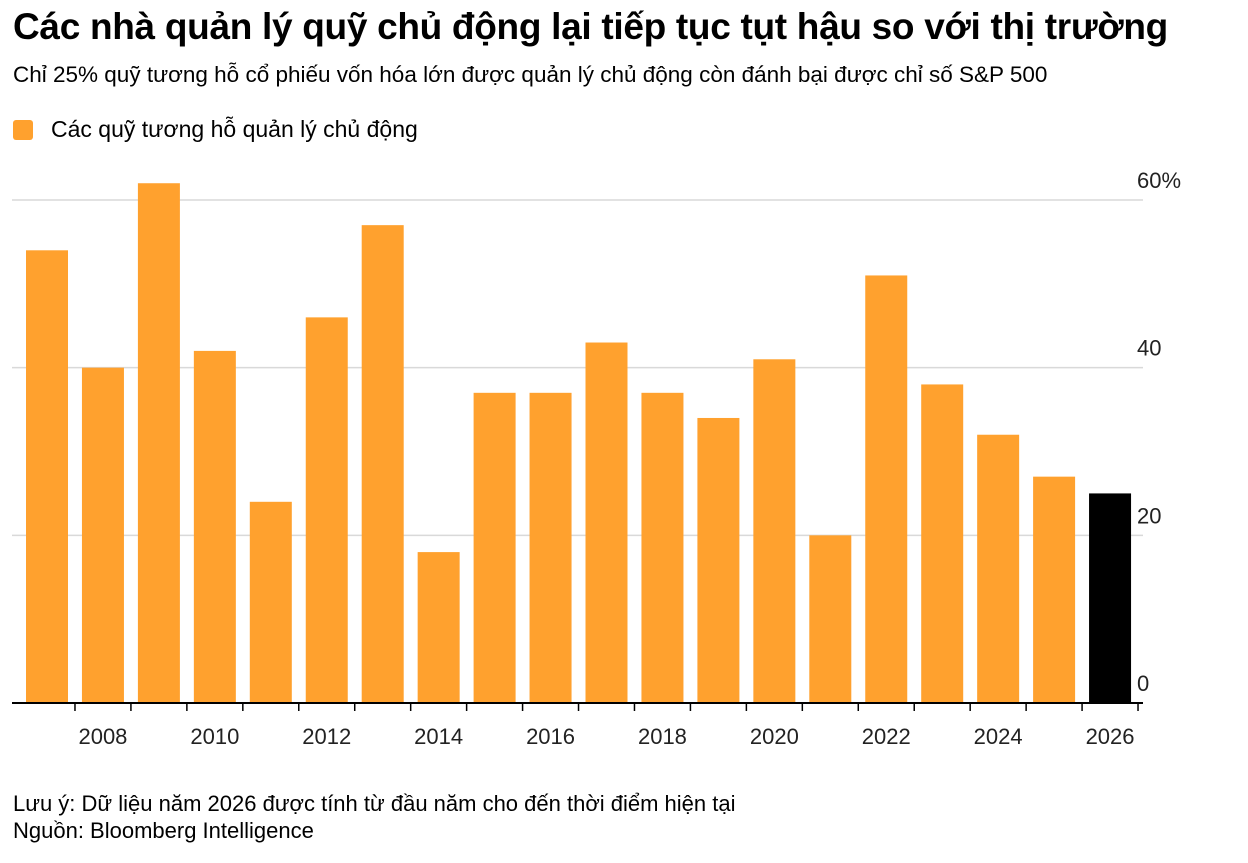  I want to click on y-tick-label-20: 20, so click(1149, 515).